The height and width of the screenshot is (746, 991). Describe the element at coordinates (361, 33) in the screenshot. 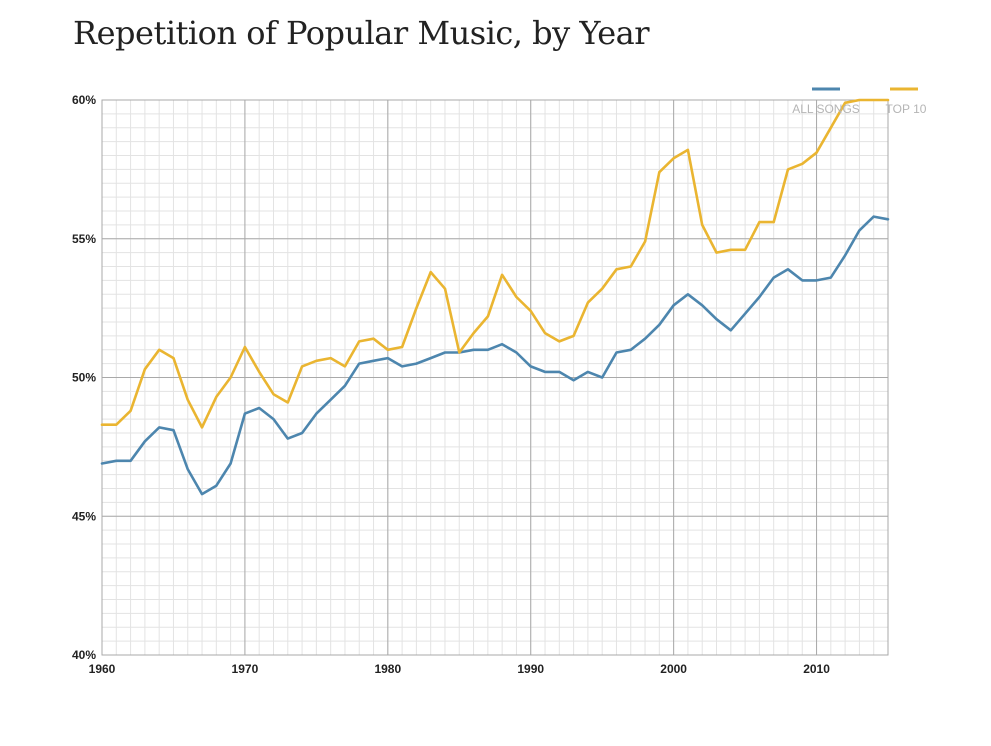

I see `chart-title: Repetition of Popular Music, by Year` at that location.